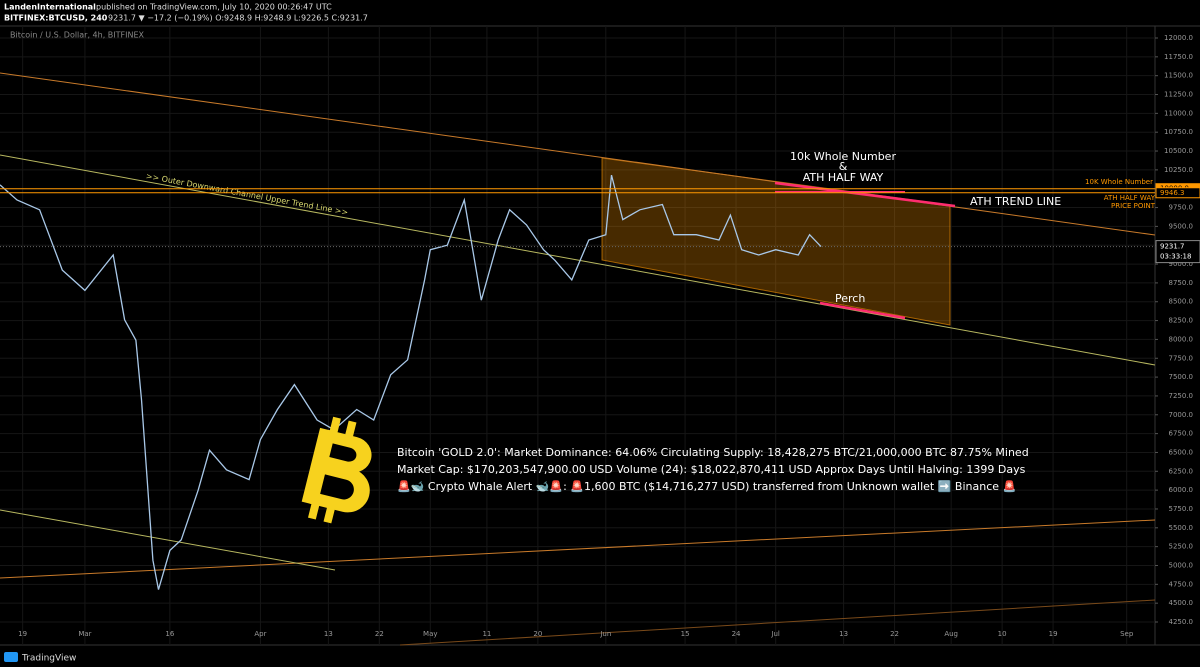 This screenshot has height=667, width=1200. I want to click on y-tick-label: 9000.0, so click(1181, 264).